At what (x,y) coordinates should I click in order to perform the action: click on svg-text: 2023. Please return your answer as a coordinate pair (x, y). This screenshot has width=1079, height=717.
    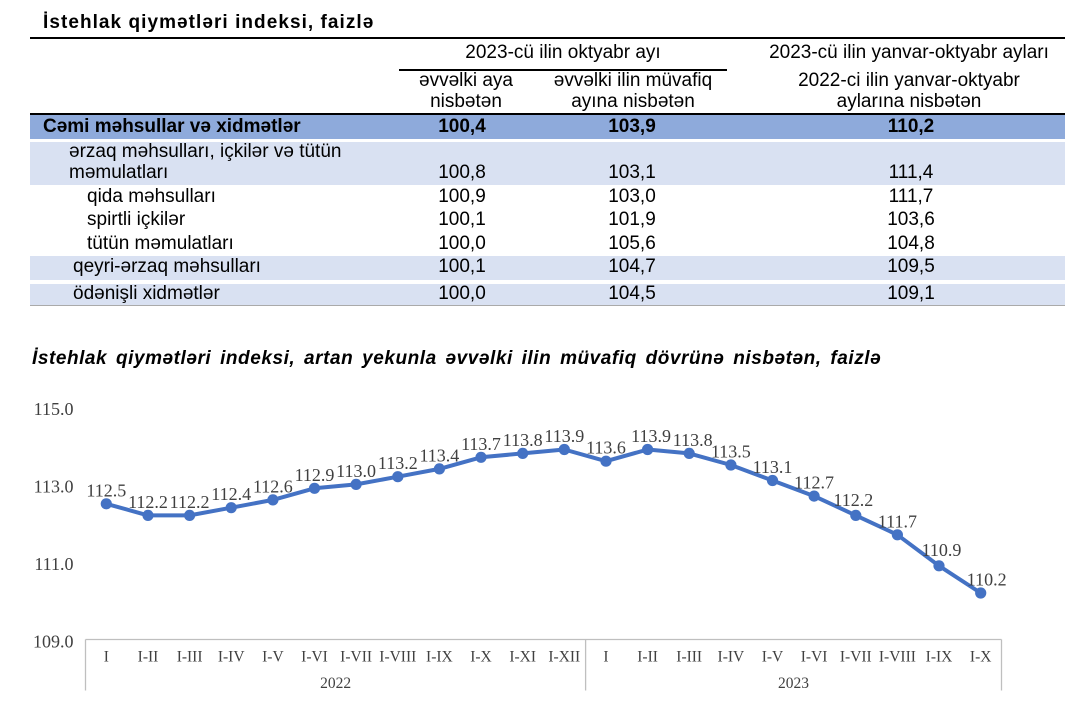
    Looking at the image, I should click on (793, 683).